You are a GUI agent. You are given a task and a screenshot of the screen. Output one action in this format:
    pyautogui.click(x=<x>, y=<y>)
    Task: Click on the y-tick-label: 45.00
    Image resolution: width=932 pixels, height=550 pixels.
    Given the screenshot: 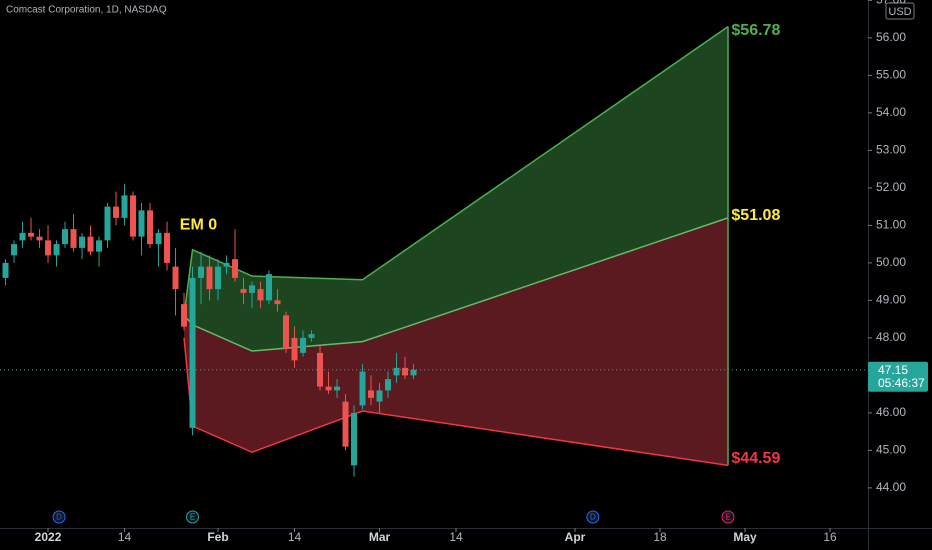 What is the action you would take?
    pyautogui.click(x=891, y=450)
    